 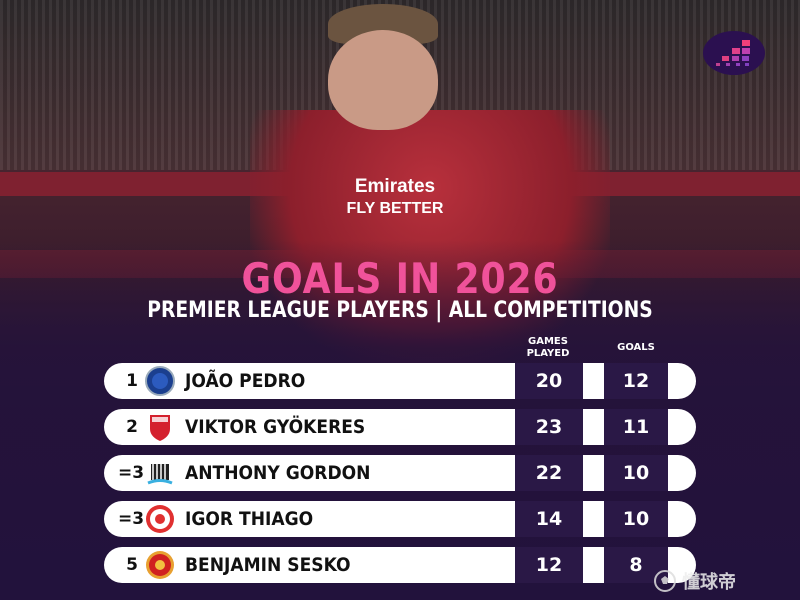 What do you see at coordinates (132, 427) in the screenshot?
I see `rank: 2` at bounding box center [132, 427].